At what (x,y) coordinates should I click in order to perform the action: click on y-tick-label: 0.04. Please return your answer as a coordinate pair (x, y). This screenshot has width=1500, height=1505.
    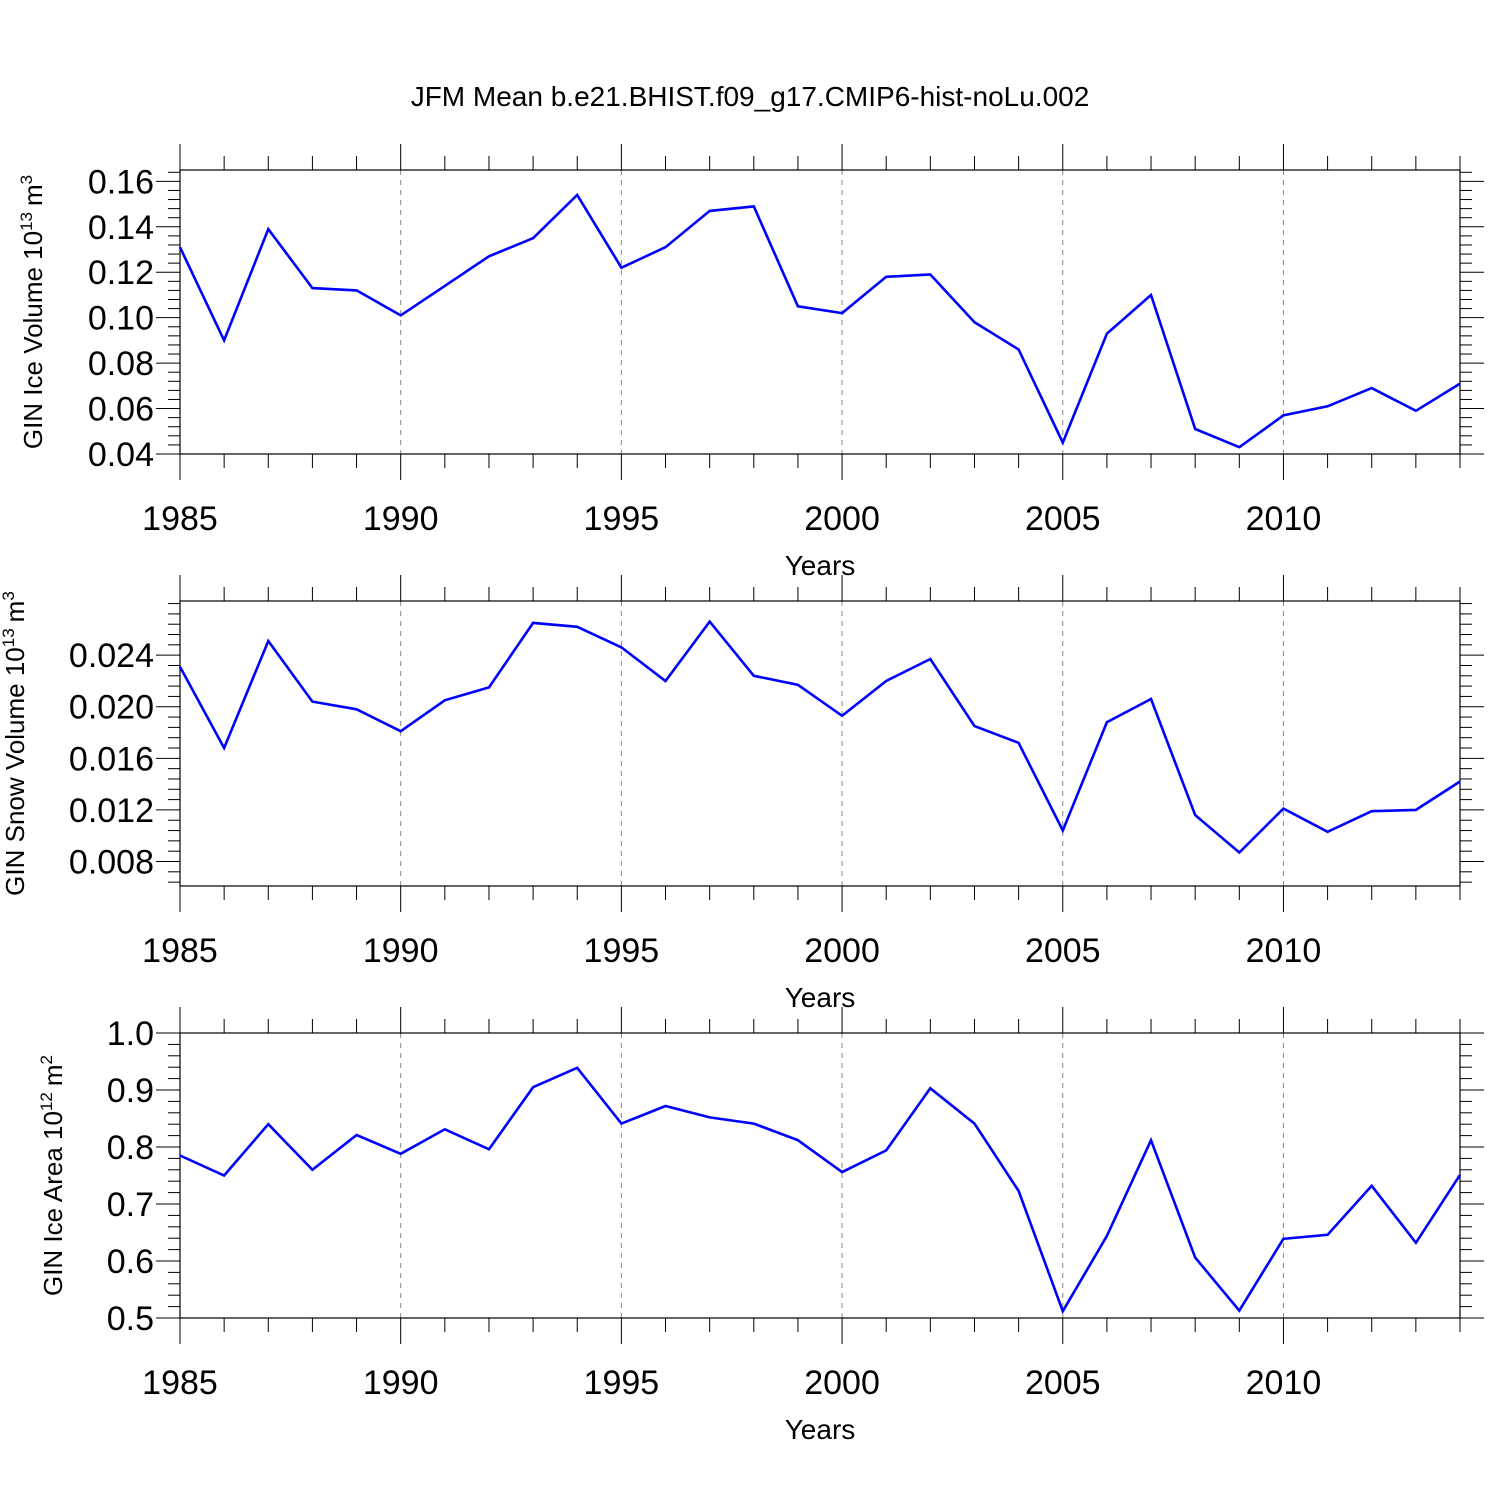
    Looking at the image, I should click on (121, 455).